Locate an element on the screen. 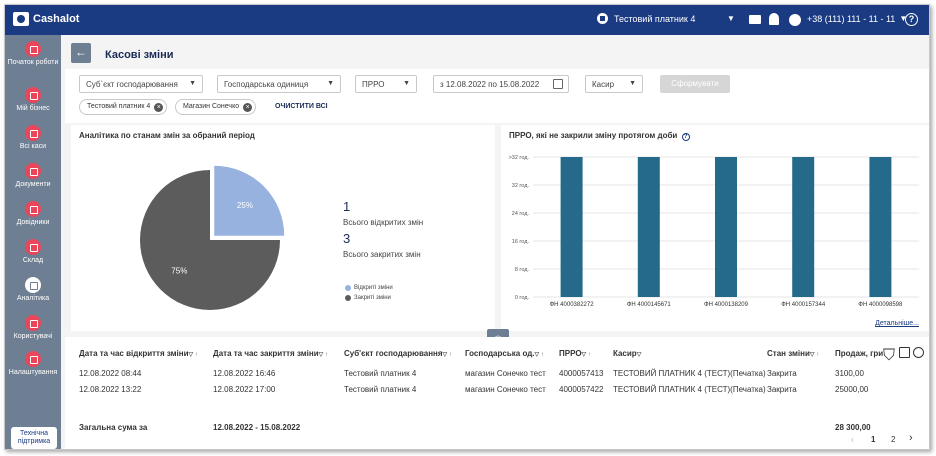  sidebar-item-analytics: Аналітика is located at coordinates (33, 295).